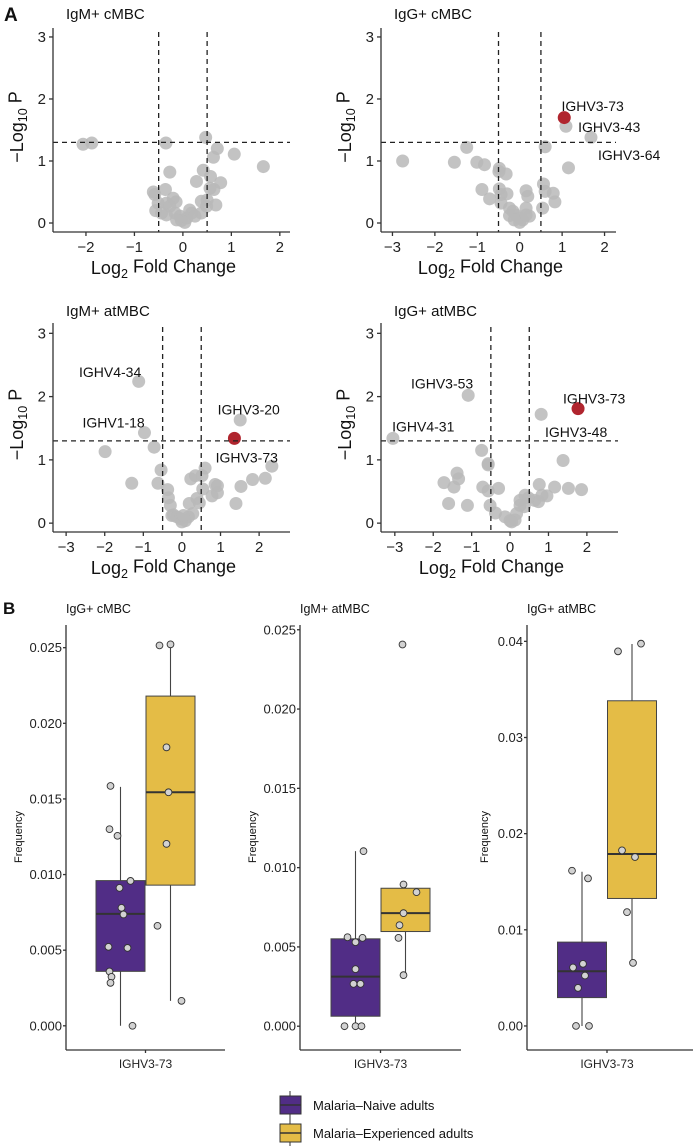 This screenshot has width=693, height=1146. I want to click on y-tick-label: 0, so click(370, 223).